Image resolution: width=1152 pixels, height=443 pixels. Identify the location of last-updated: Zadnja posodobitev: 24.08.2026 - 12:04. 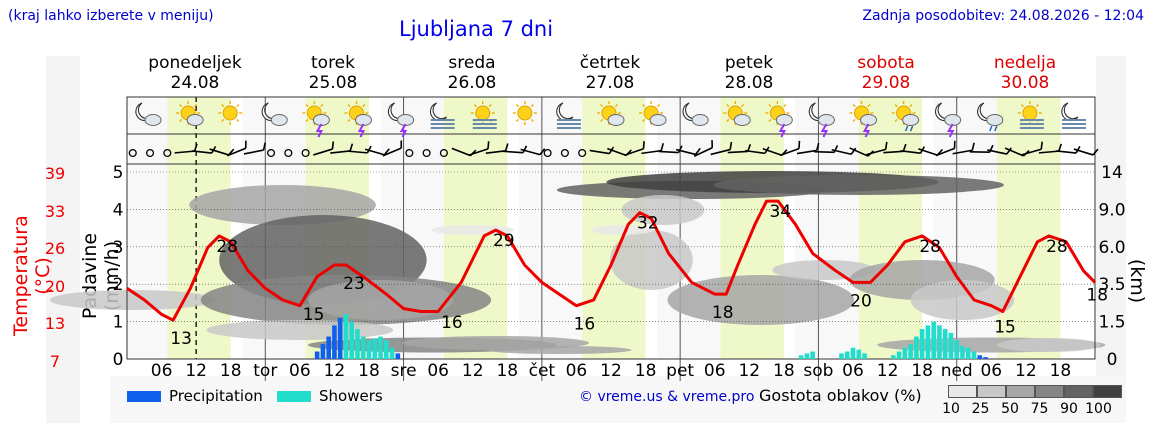
(1003, 16).